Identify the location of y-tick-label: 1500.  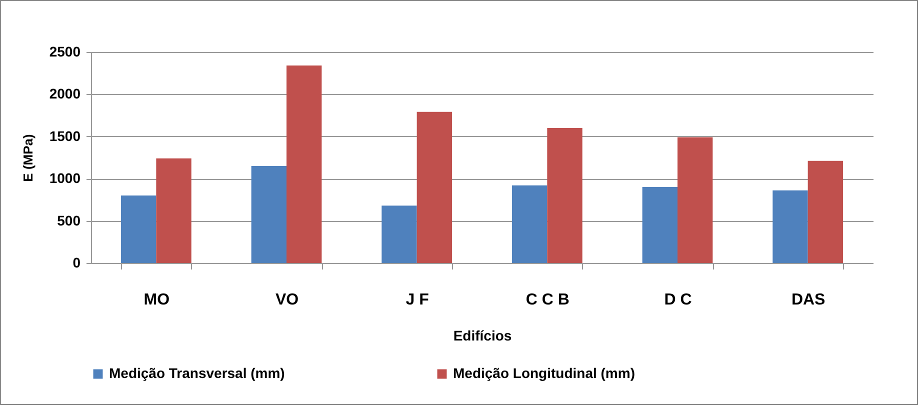
(65, 136).